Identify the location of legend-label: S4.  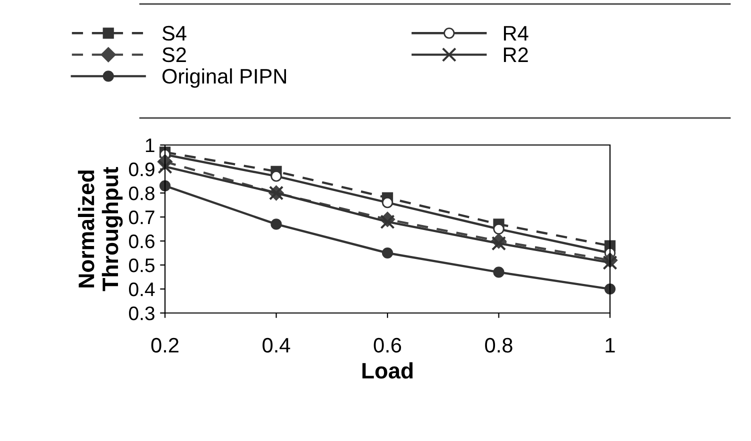
(174, 33).